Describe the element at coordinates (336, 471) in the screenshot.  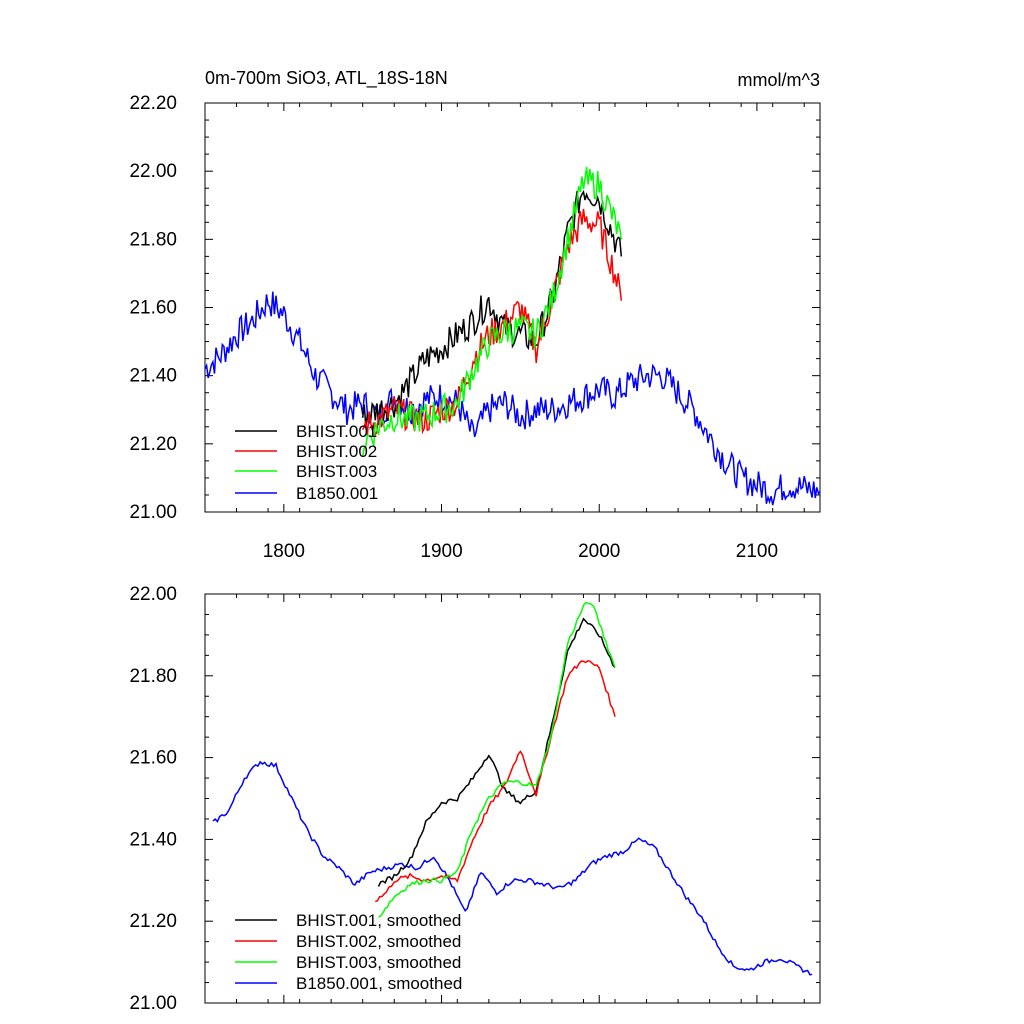
I see `legend-label: BHIST.003` at that location.